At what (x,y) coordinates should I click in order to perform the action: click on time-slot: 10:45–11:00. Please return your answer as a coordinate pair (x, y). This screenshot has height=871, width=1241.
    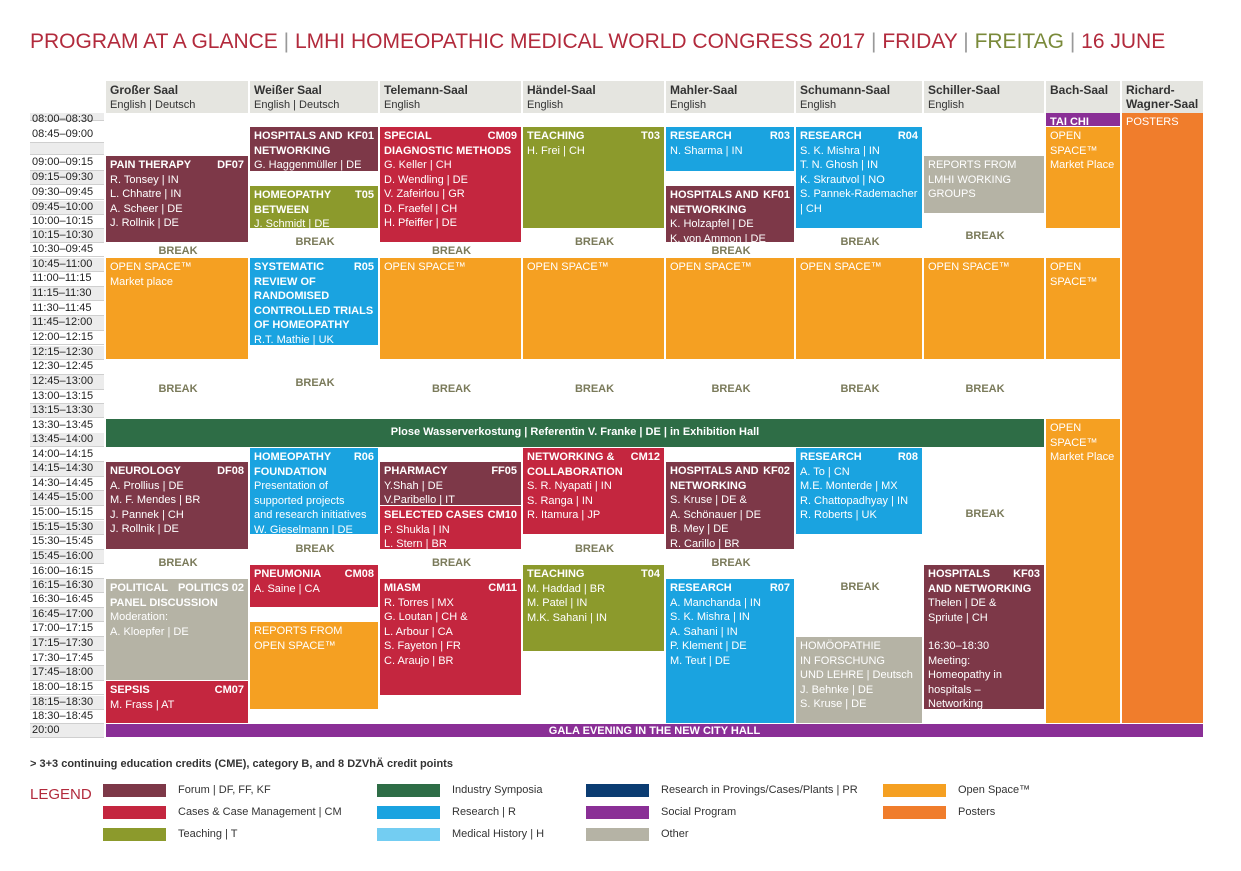
    Looking at the image, I should click on (67, 265).